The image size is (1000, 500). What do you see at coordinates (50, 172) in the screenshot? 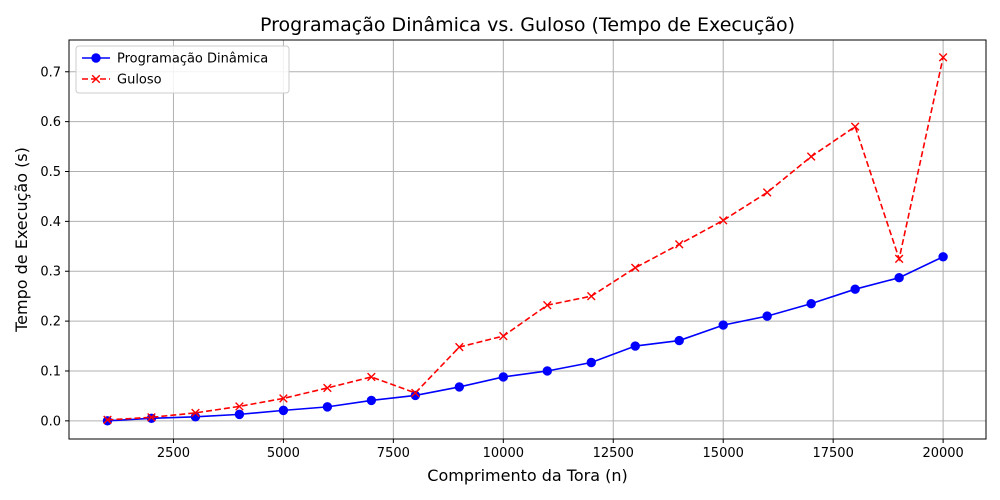
I see `y-tick-label: 0.5` at bounding box center [50, 172].